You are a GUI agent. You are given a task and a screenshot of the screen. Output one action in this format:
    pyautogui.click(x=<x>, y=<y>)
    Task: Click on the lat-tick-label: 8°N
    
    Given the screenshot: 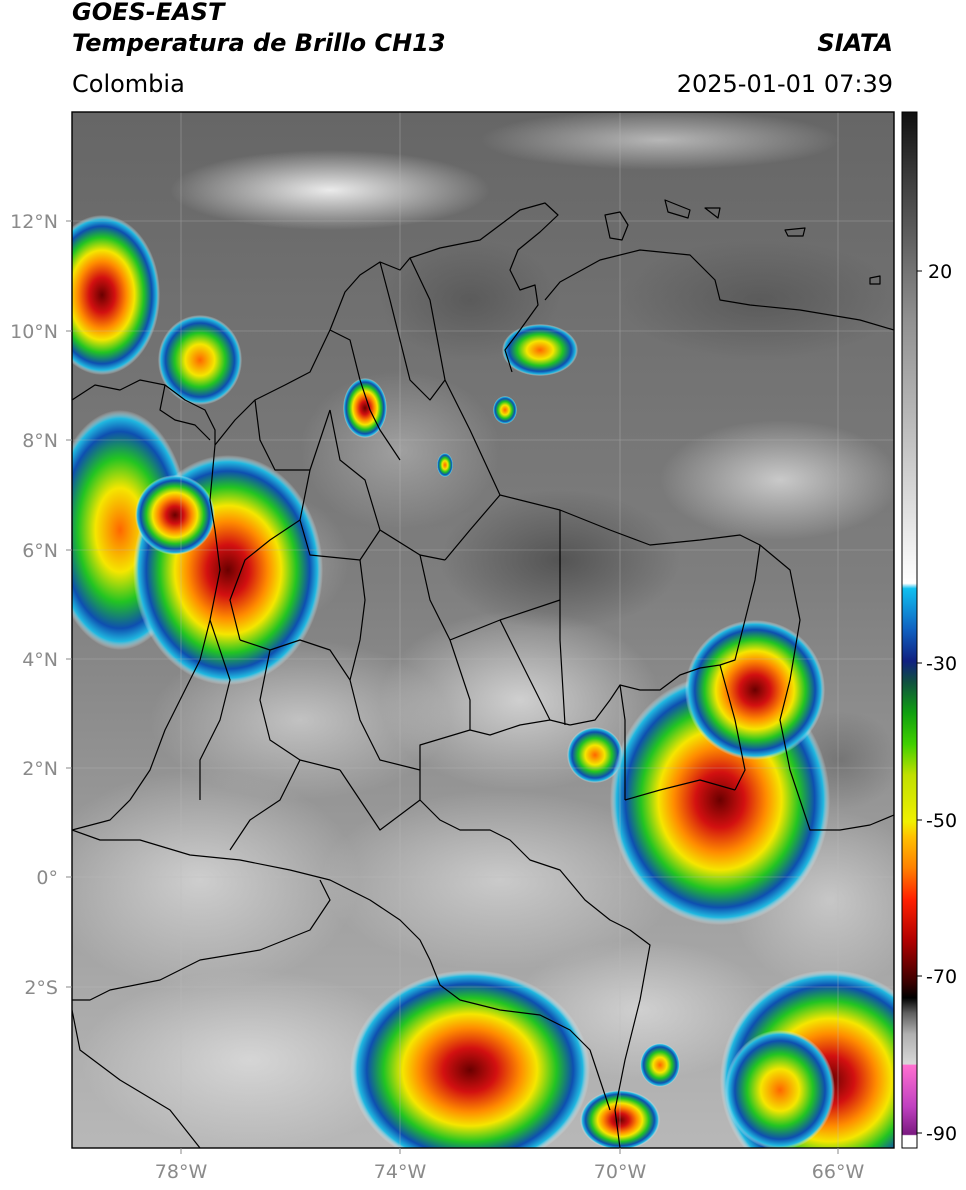 What is the action you would take?
    pyautogui.click(x=40, y=441)
    